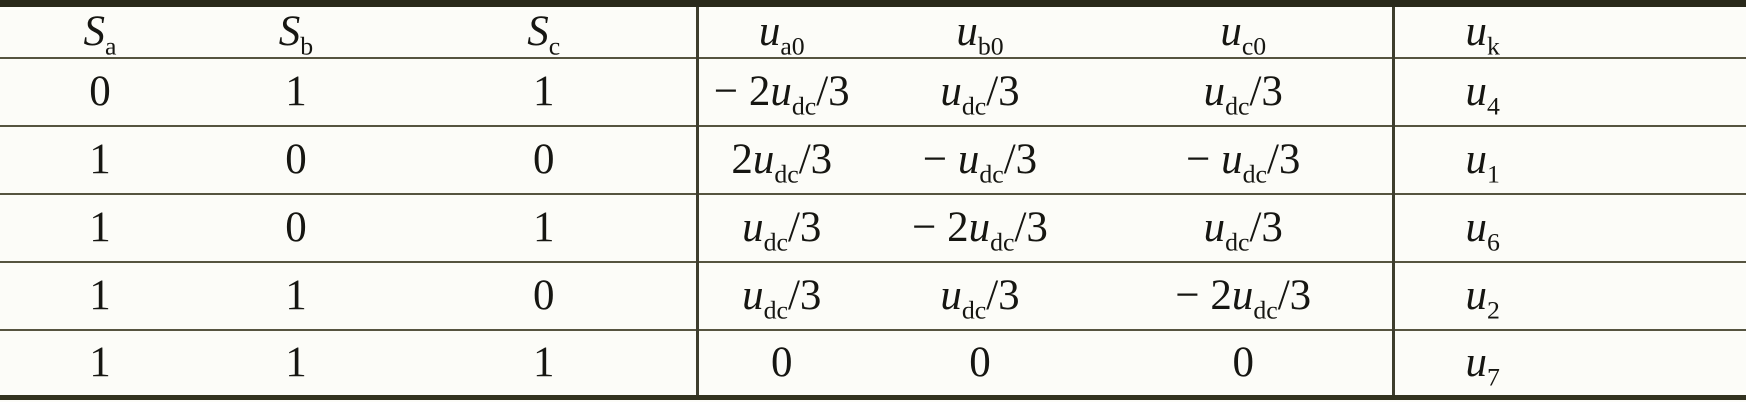 The width and height of the screenshot is (1746, 402). I want to click on cell-uc0: − udc/3, so click(1245, 159).